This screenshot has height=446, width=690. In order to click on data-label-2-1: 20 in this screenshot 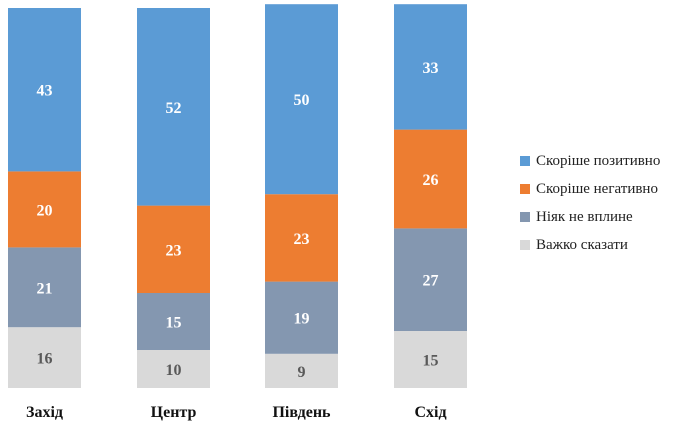, I will do `click(45, 210)`.